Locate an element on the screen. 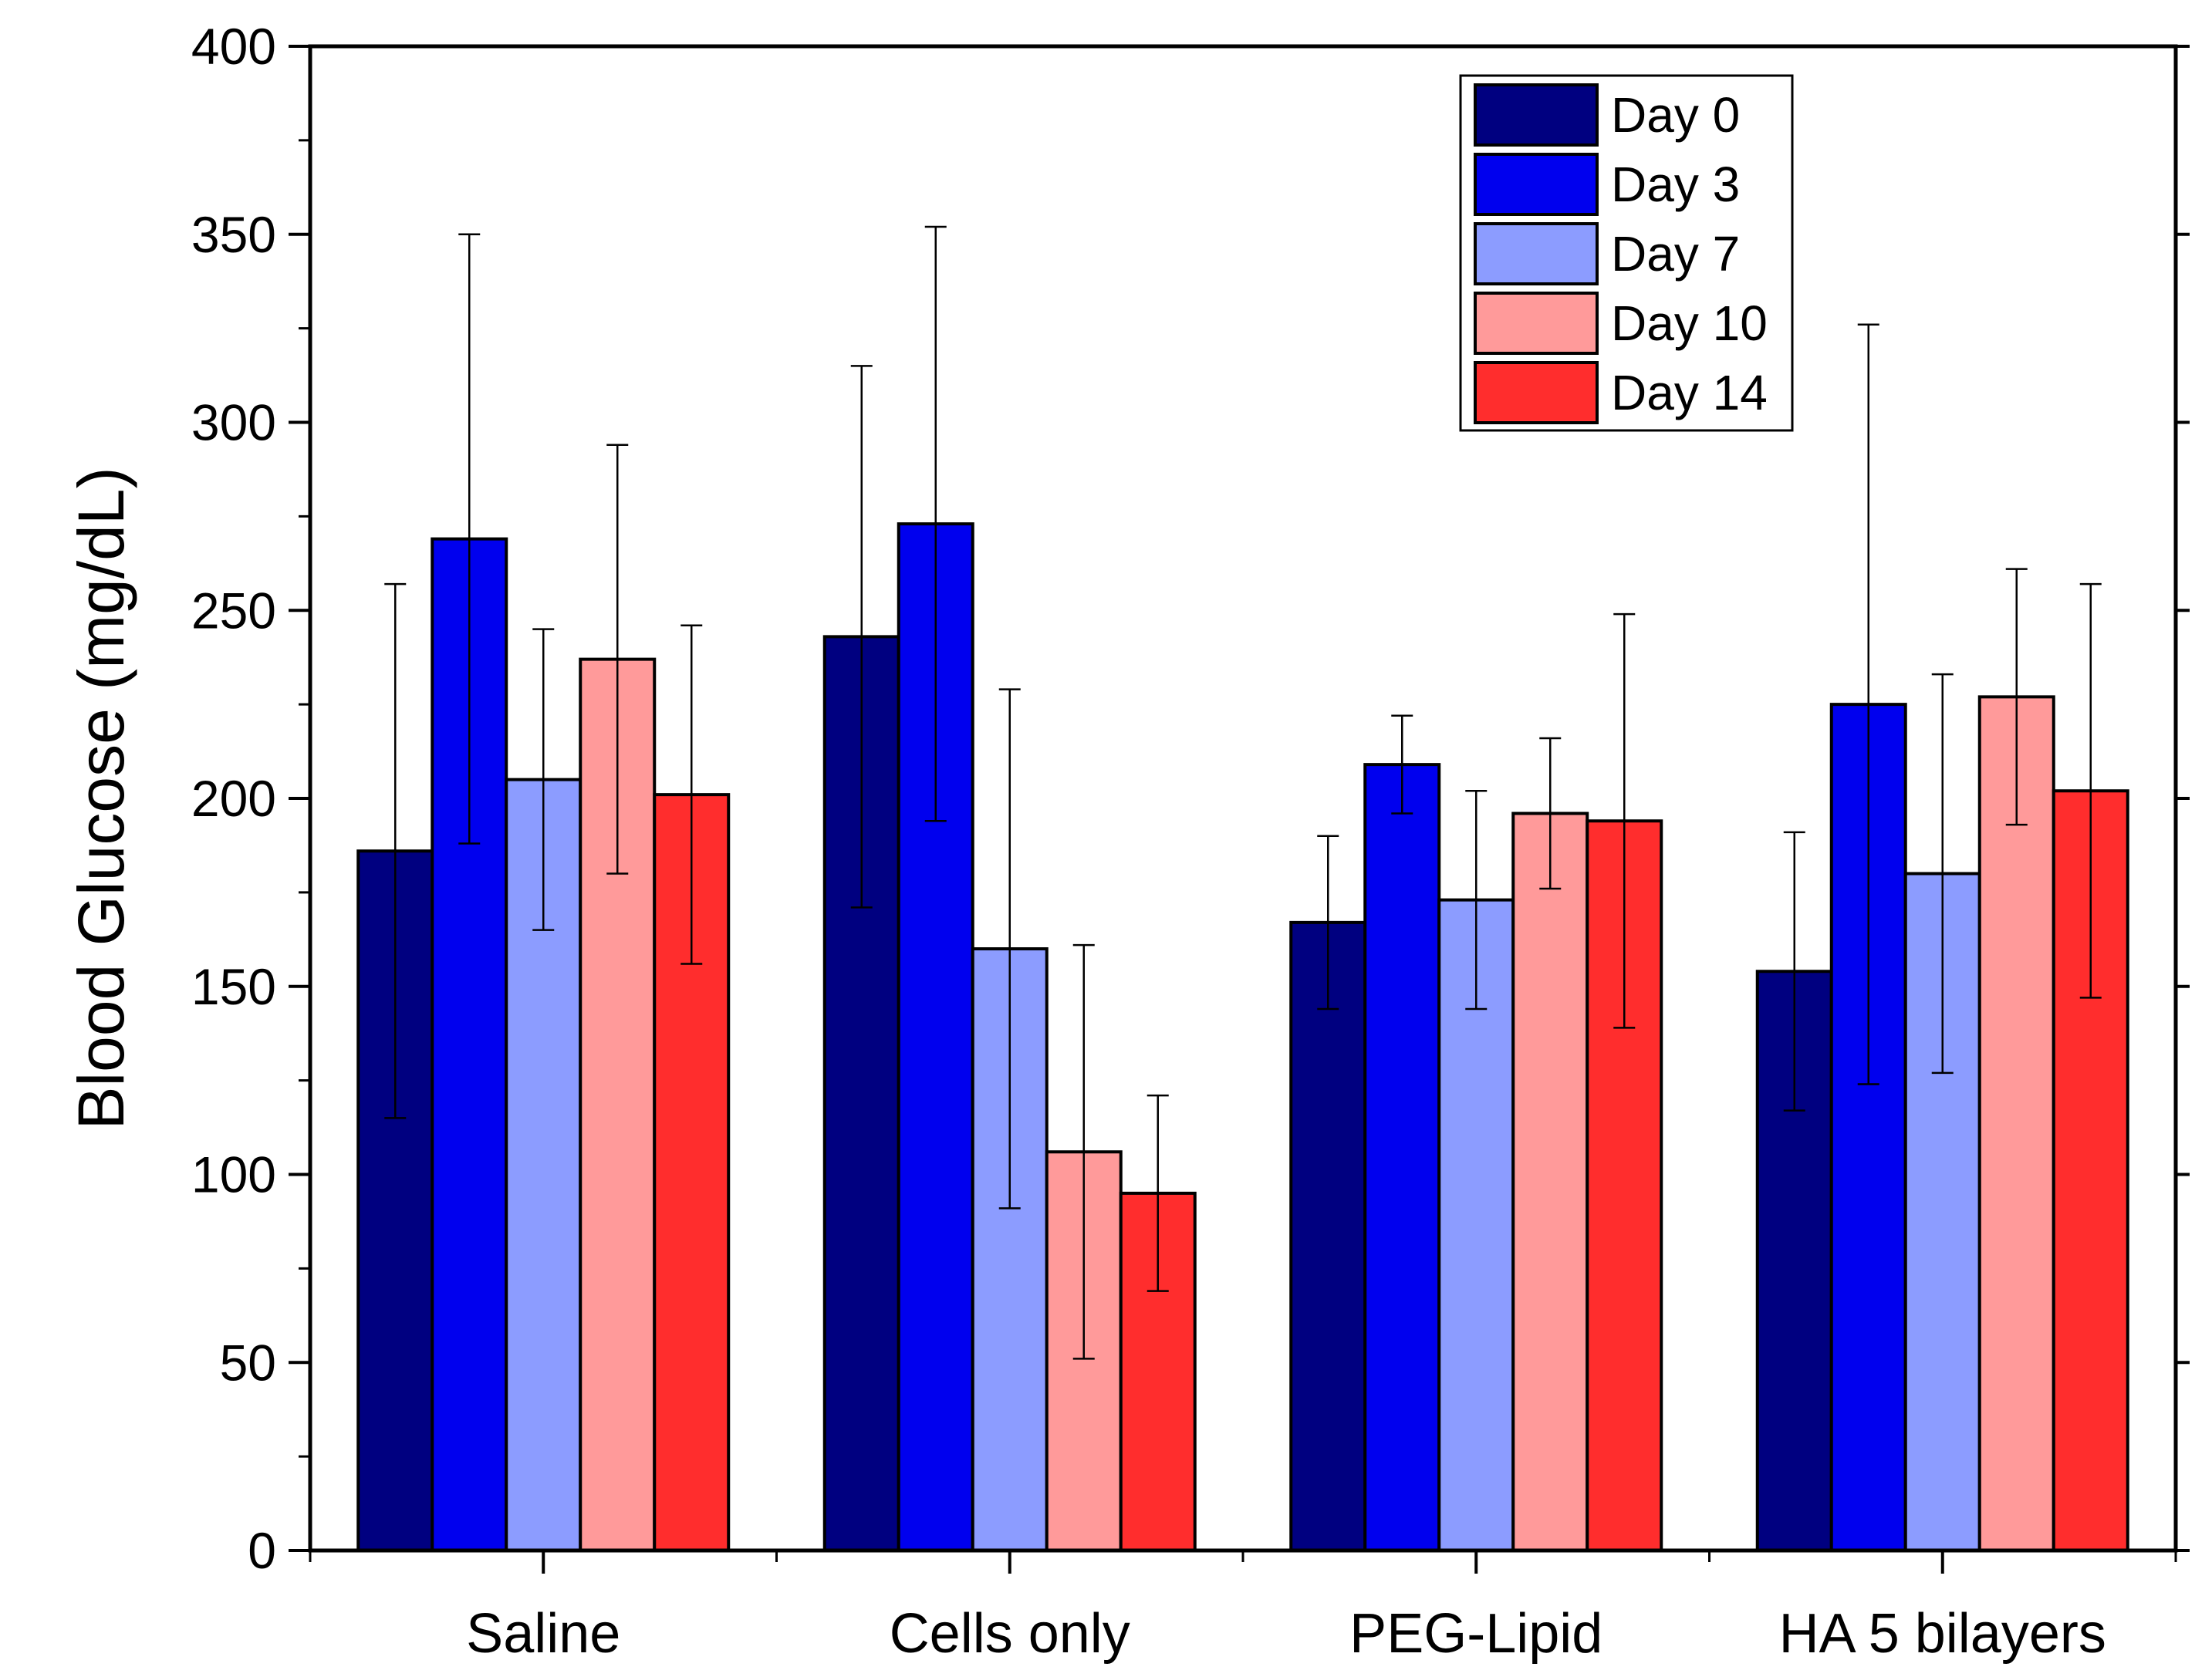  x-tick-label-cells-only: Cells only is located at coordinates (1010, 1634).